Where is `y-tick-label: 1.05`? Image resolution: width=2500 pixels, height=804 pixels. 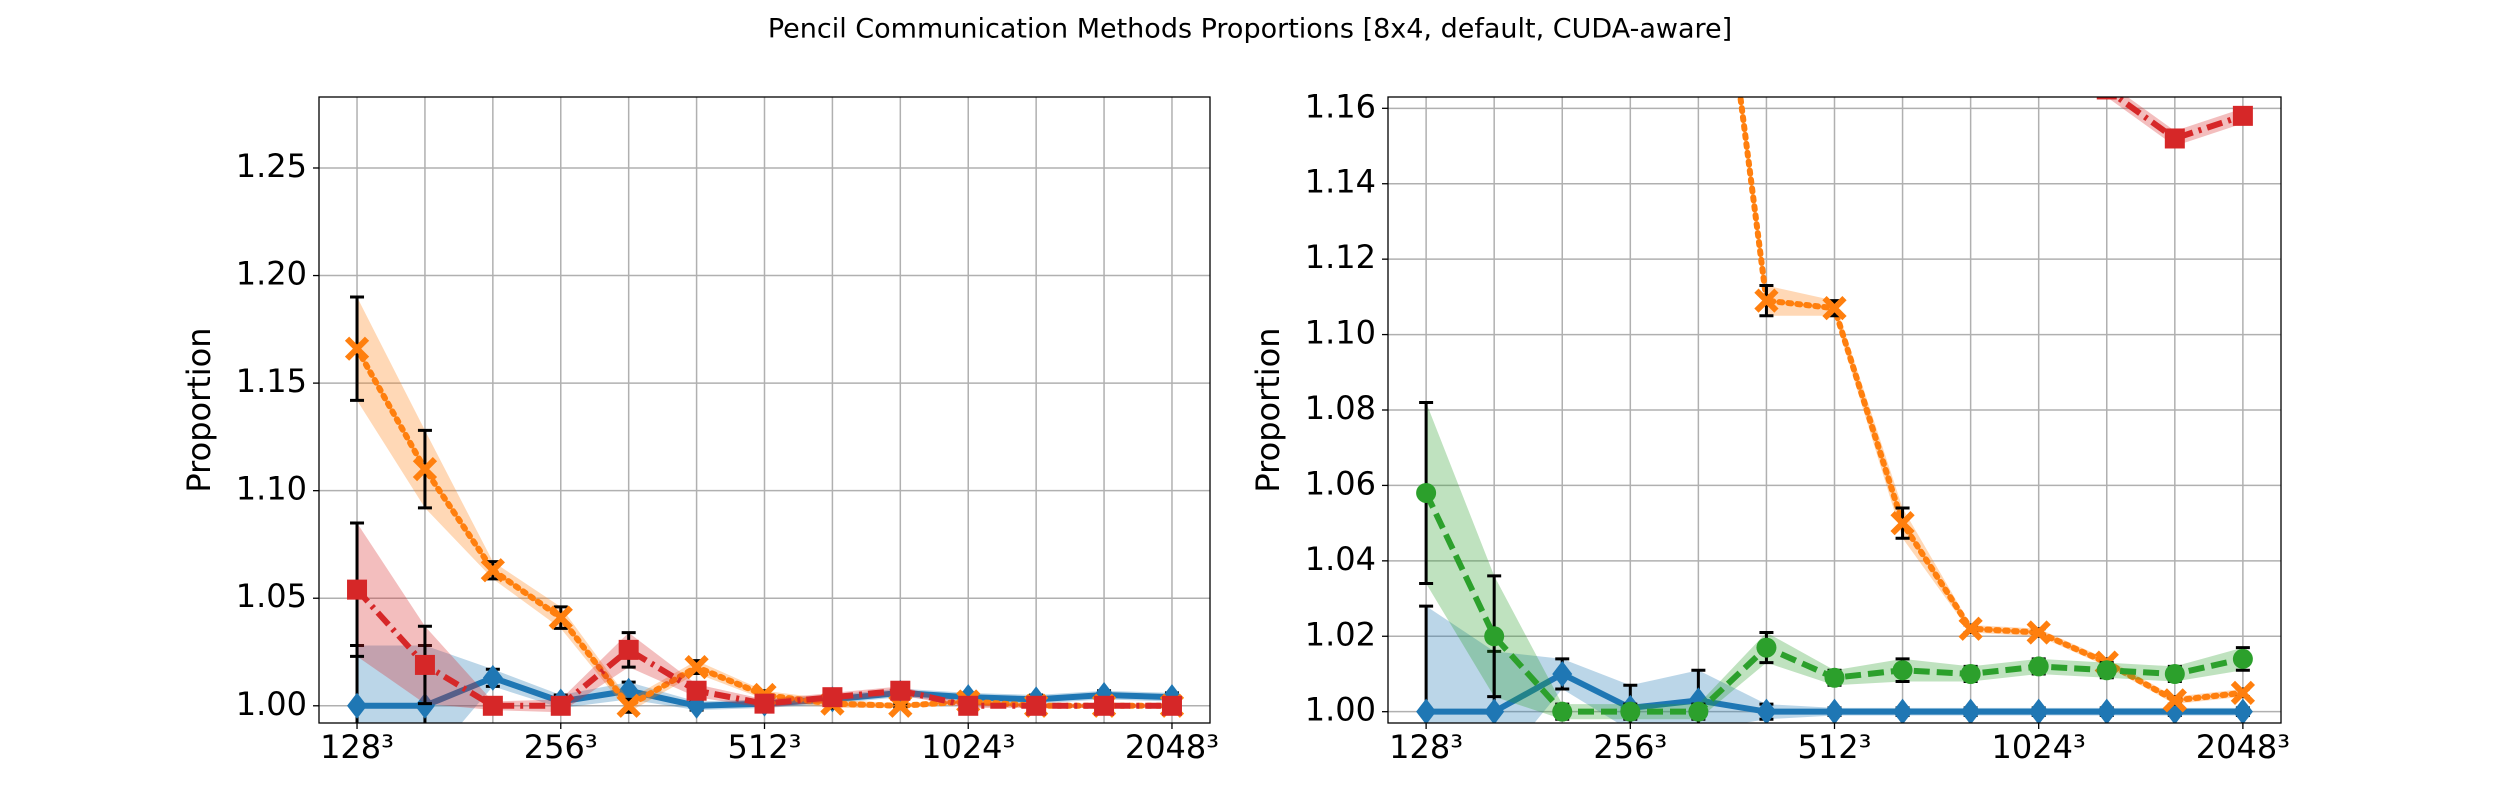 y-tick-label: 1.05 is located at coordinates (271, 596).